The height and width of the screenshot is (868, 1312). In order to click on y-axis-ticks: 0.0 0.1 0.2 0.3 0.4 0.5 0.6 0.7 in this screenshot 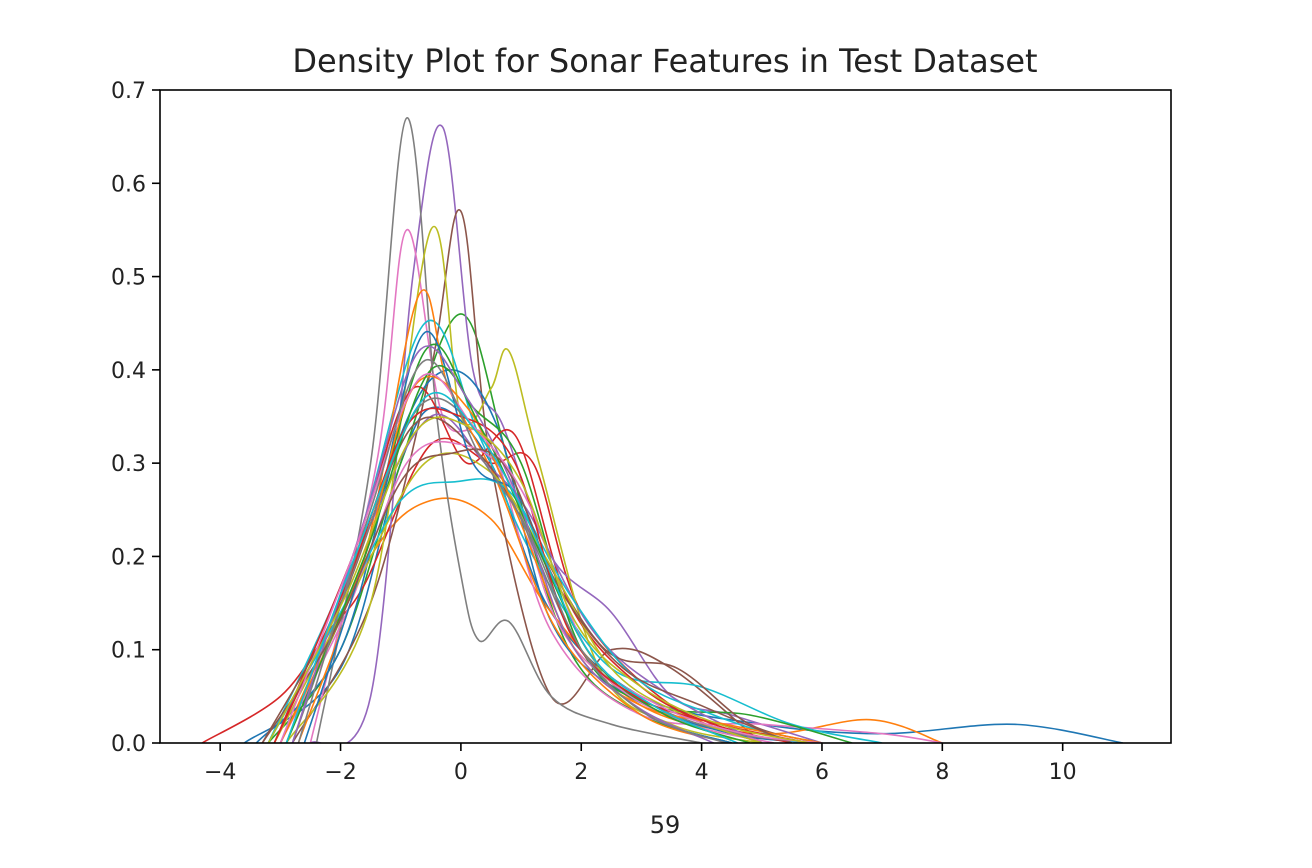, I will do `click(135, 418)`.